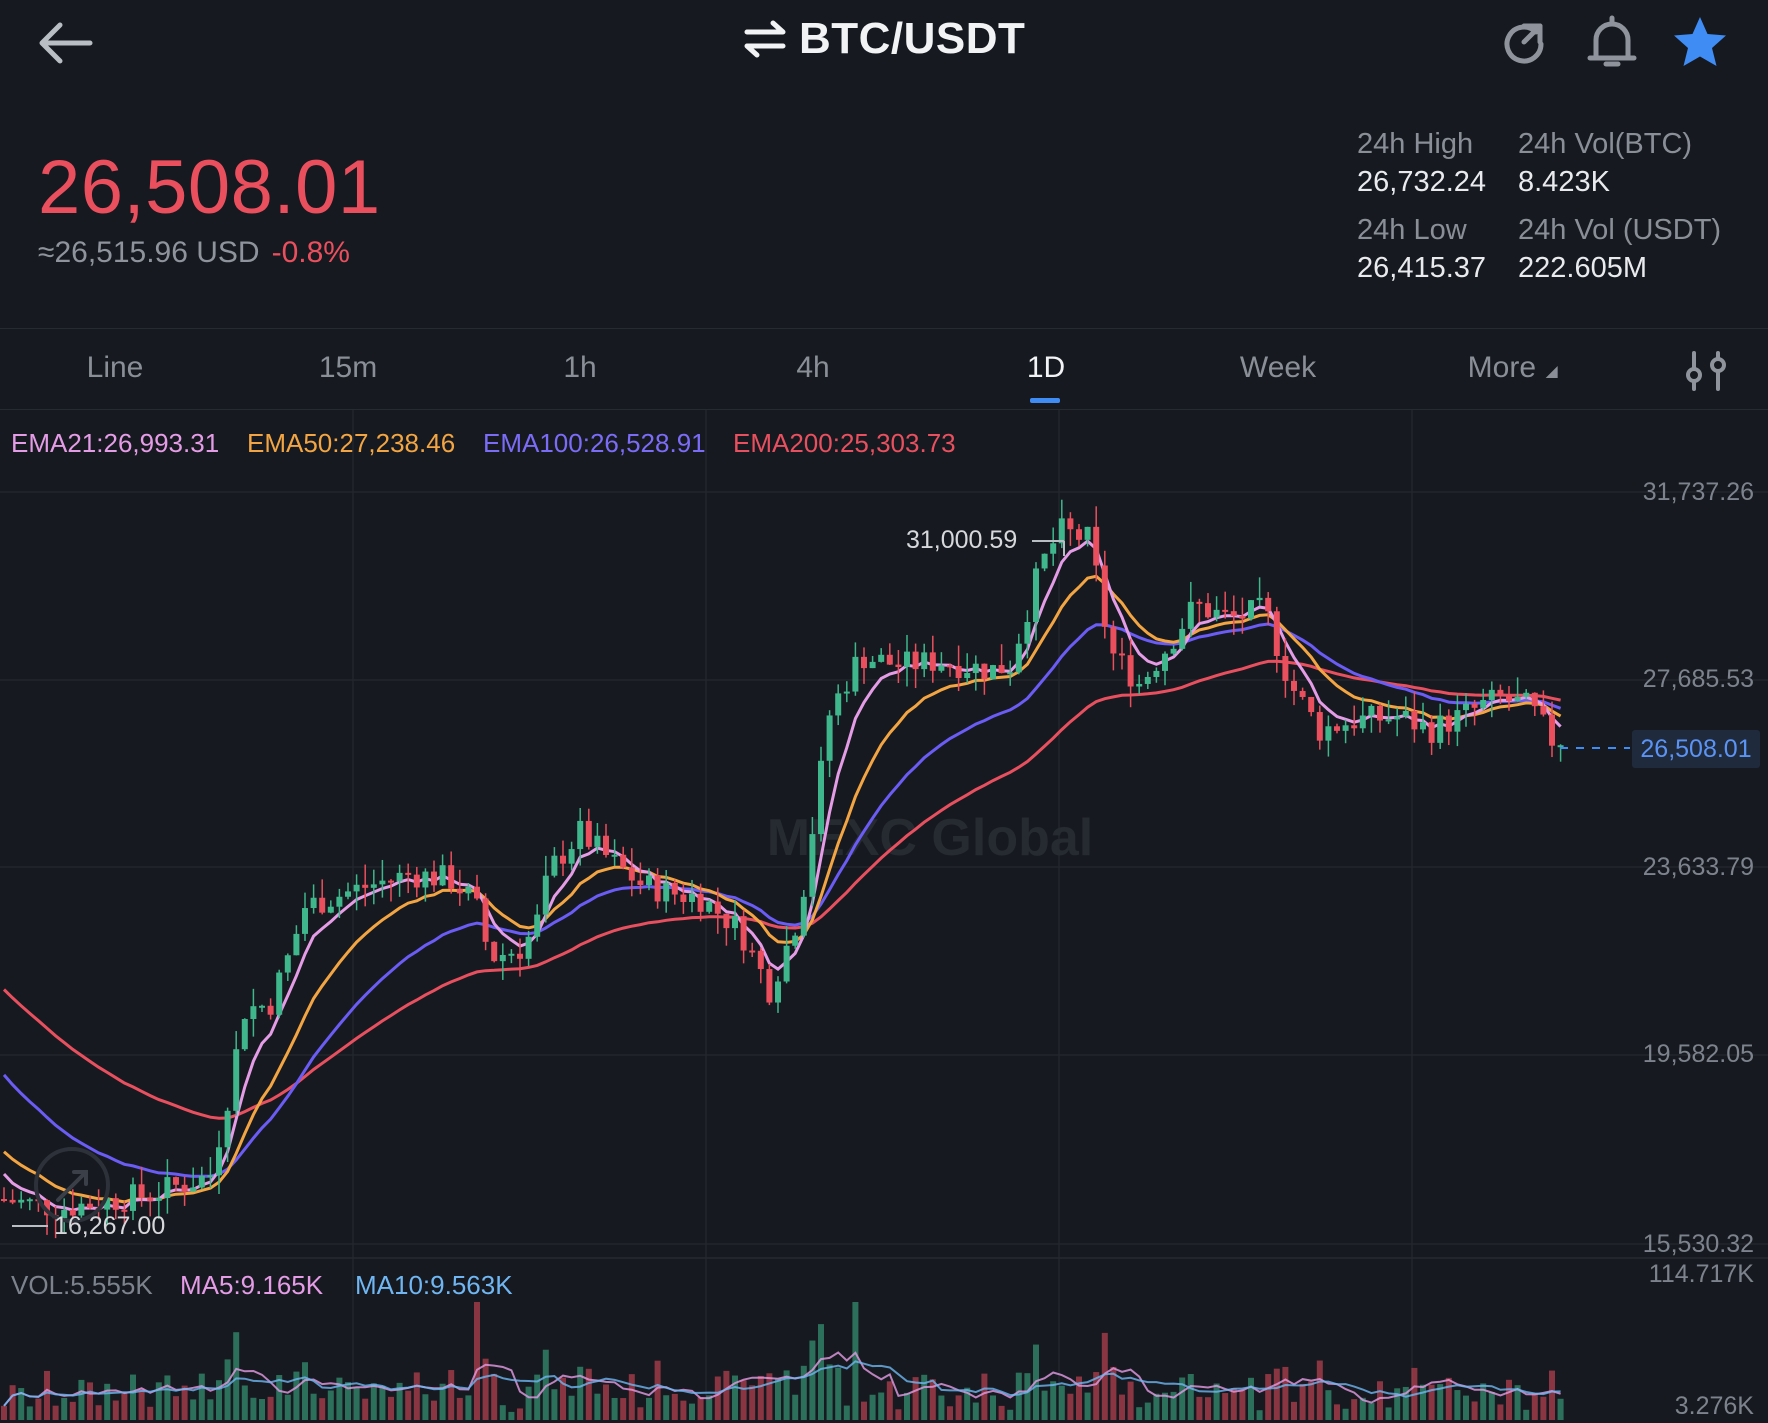 The image size is (1768, 1423). What do you see at coordinates (884, 369) in the screenshot?
I see `interval-tabbar: Line 15m 1h 4h 1D Week More` at bounding box center [884, 369].